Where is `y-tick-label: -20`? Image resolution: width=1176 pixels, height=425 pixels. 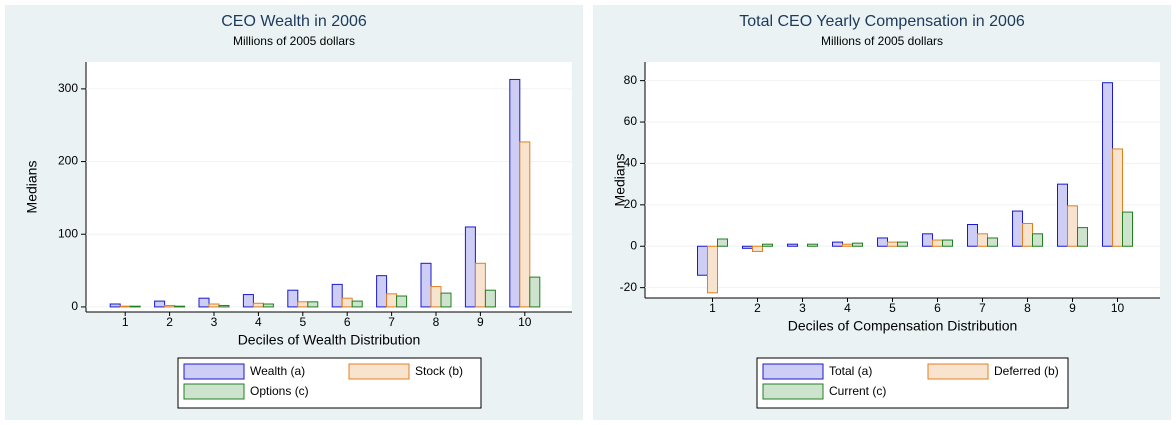
y-tick-label: -20 is located at coordinates (629, 287).